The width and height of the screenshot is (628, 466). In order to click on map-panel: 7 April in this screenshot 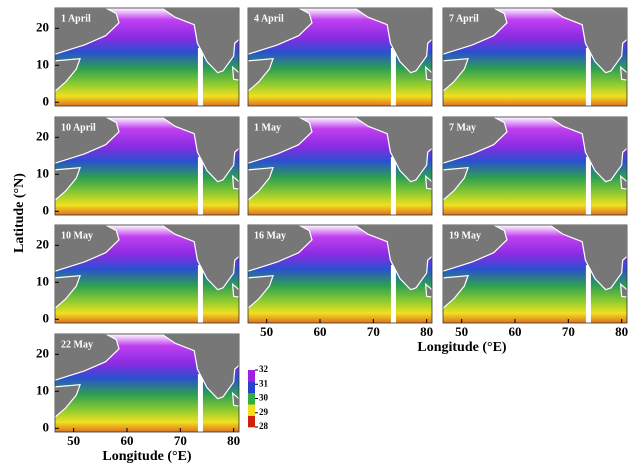, I will do `click(535, 57)`.